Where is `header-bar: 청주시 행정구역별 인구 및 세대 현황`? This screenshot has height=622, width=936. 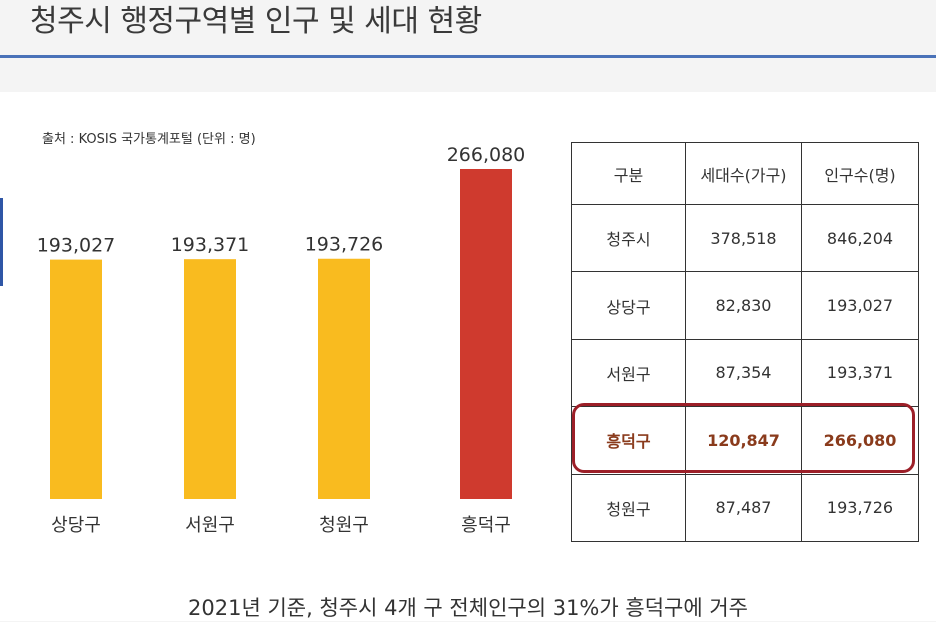
header-bar: 청주시 행정구역별 인구 및 세대 현황 is located at coordinates (468, 29).